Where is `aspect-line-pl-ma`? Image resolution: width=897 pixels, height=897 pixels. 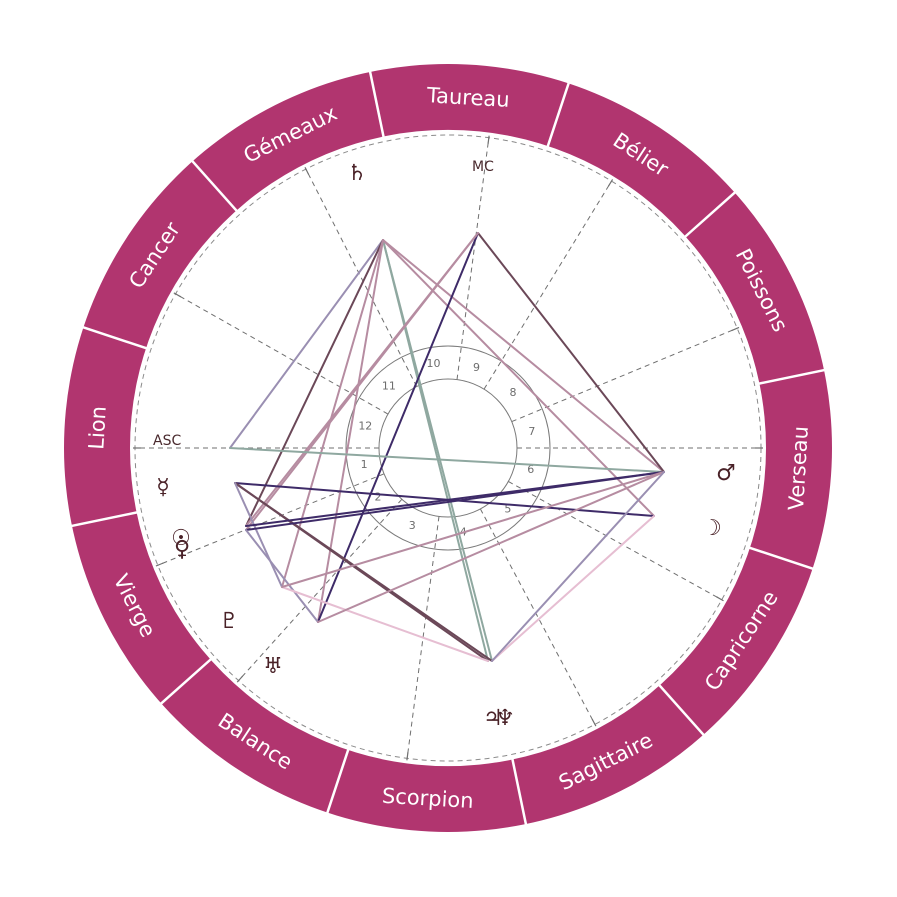
aspect-line-pl-ma is located at coordinates (473, 529).